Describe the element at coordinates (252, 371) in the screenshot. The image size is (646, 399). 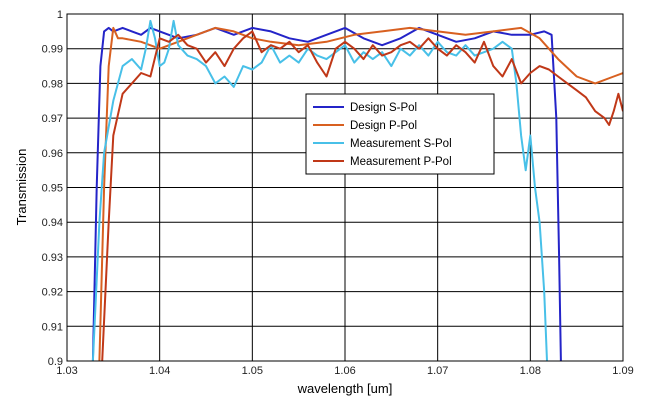
I see `x-tick-label: 1.05` at that location.